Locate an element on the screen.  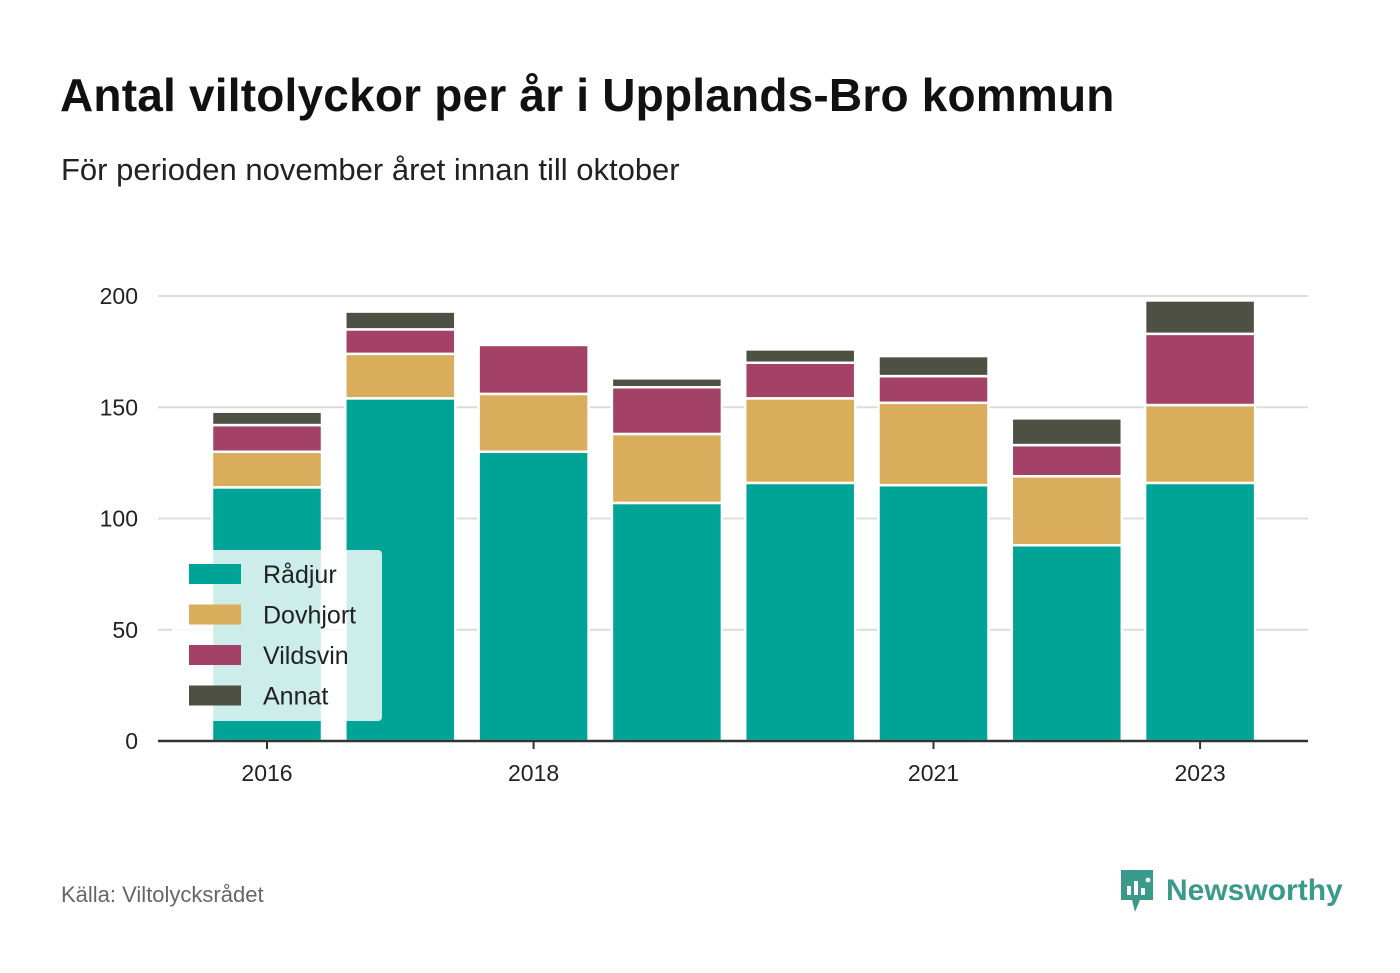
source-note: Källa: Viltolycksrådet is located at coordinates (162, 894).